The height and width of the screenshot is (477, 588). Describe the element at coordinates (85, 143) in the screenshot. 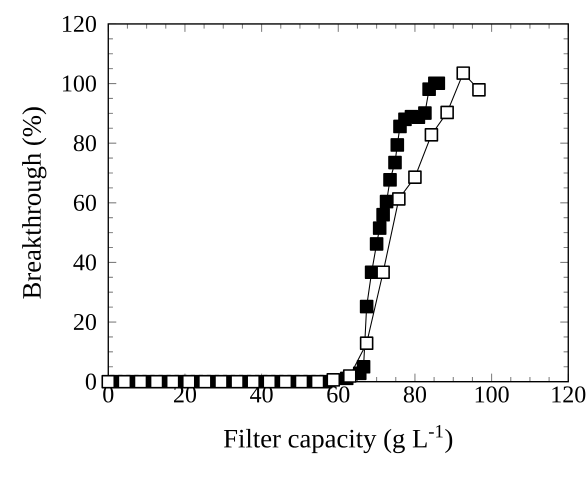

I see `y-tick-label: 80` at that location.